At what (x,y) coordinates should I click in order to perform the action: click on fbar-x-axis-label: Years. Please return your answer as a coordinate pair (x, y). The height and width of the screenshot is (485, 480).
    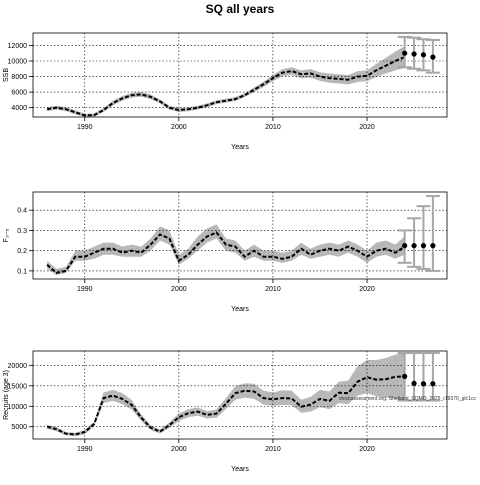
    Looking at the image, I should click on (240, 309).